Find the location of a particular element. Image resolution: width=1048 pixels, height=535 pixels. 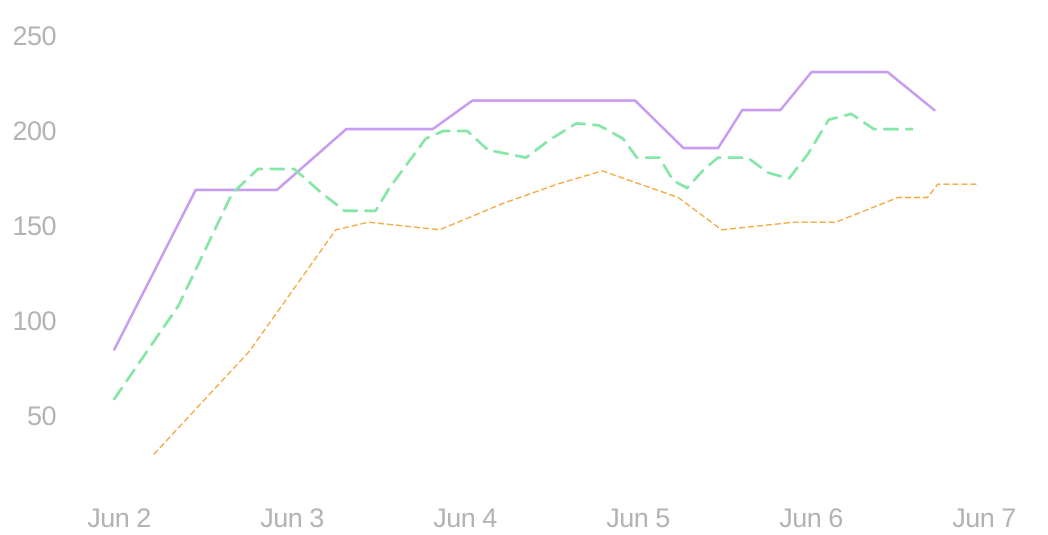

x-tick-label: Jun 4 is located at coordinates (465, 518).